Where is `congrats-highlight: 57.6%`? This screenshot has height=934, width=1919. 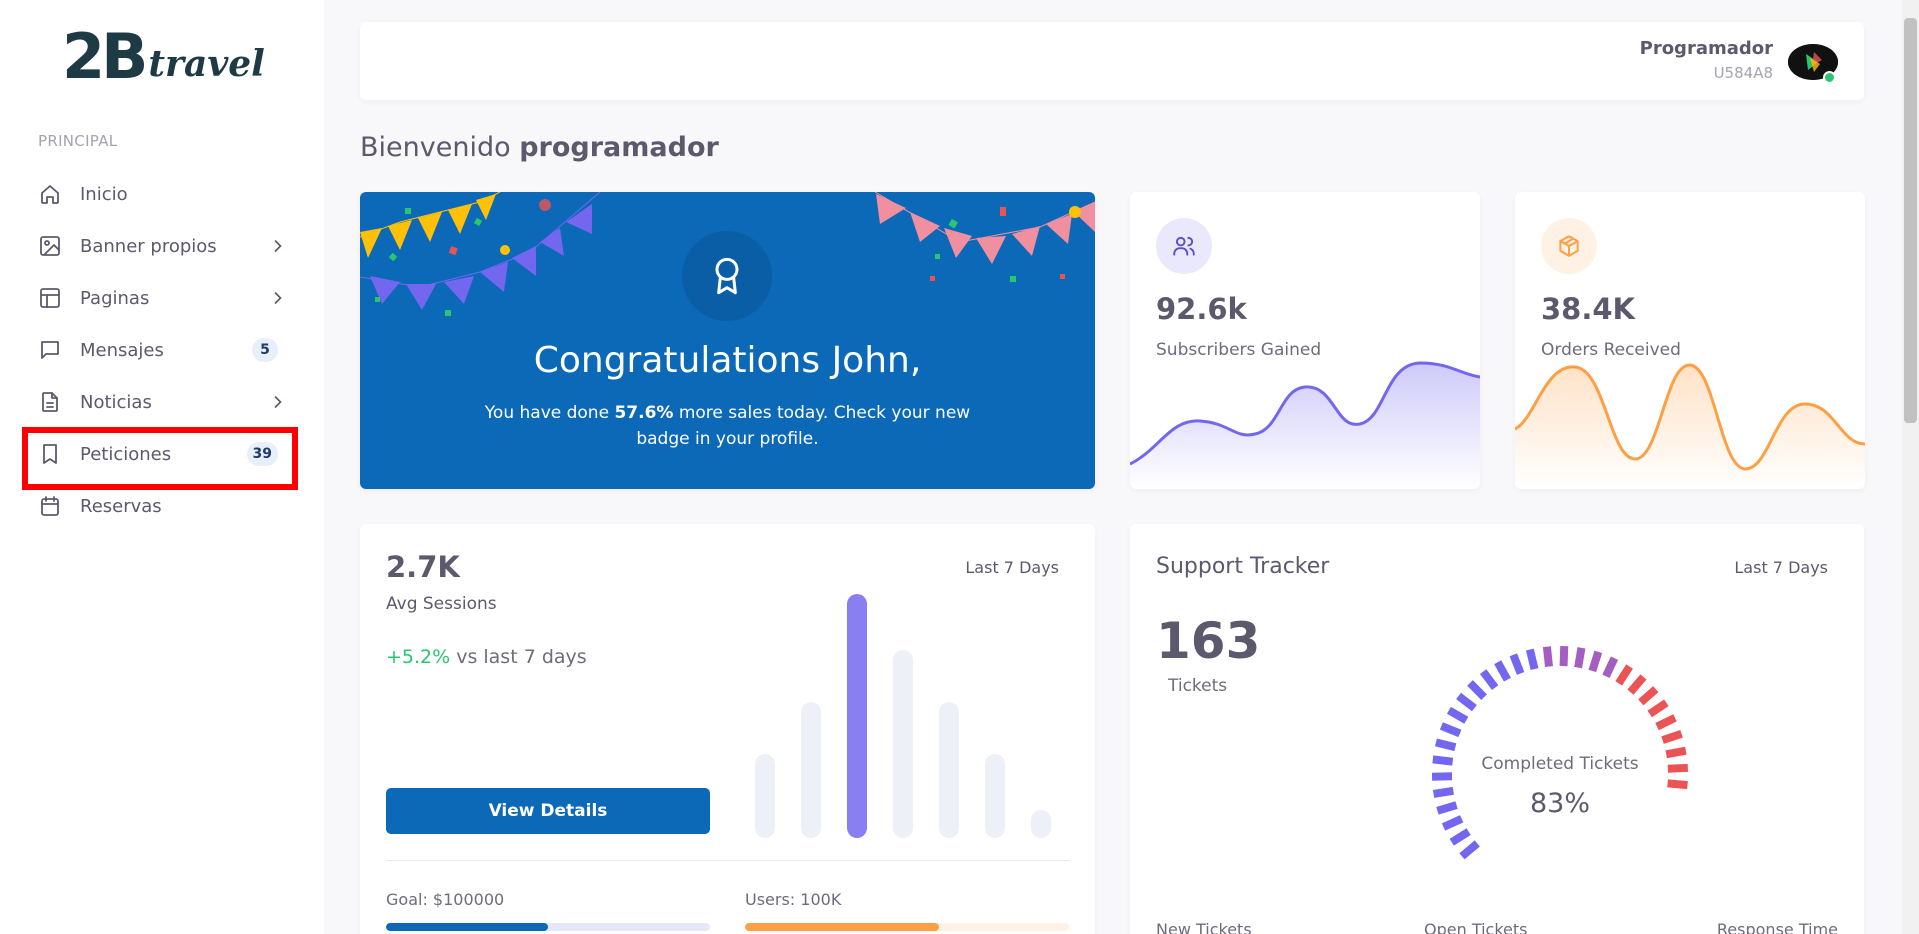
congrats-highlight: 57.6% is located at coordinates (644, 413).